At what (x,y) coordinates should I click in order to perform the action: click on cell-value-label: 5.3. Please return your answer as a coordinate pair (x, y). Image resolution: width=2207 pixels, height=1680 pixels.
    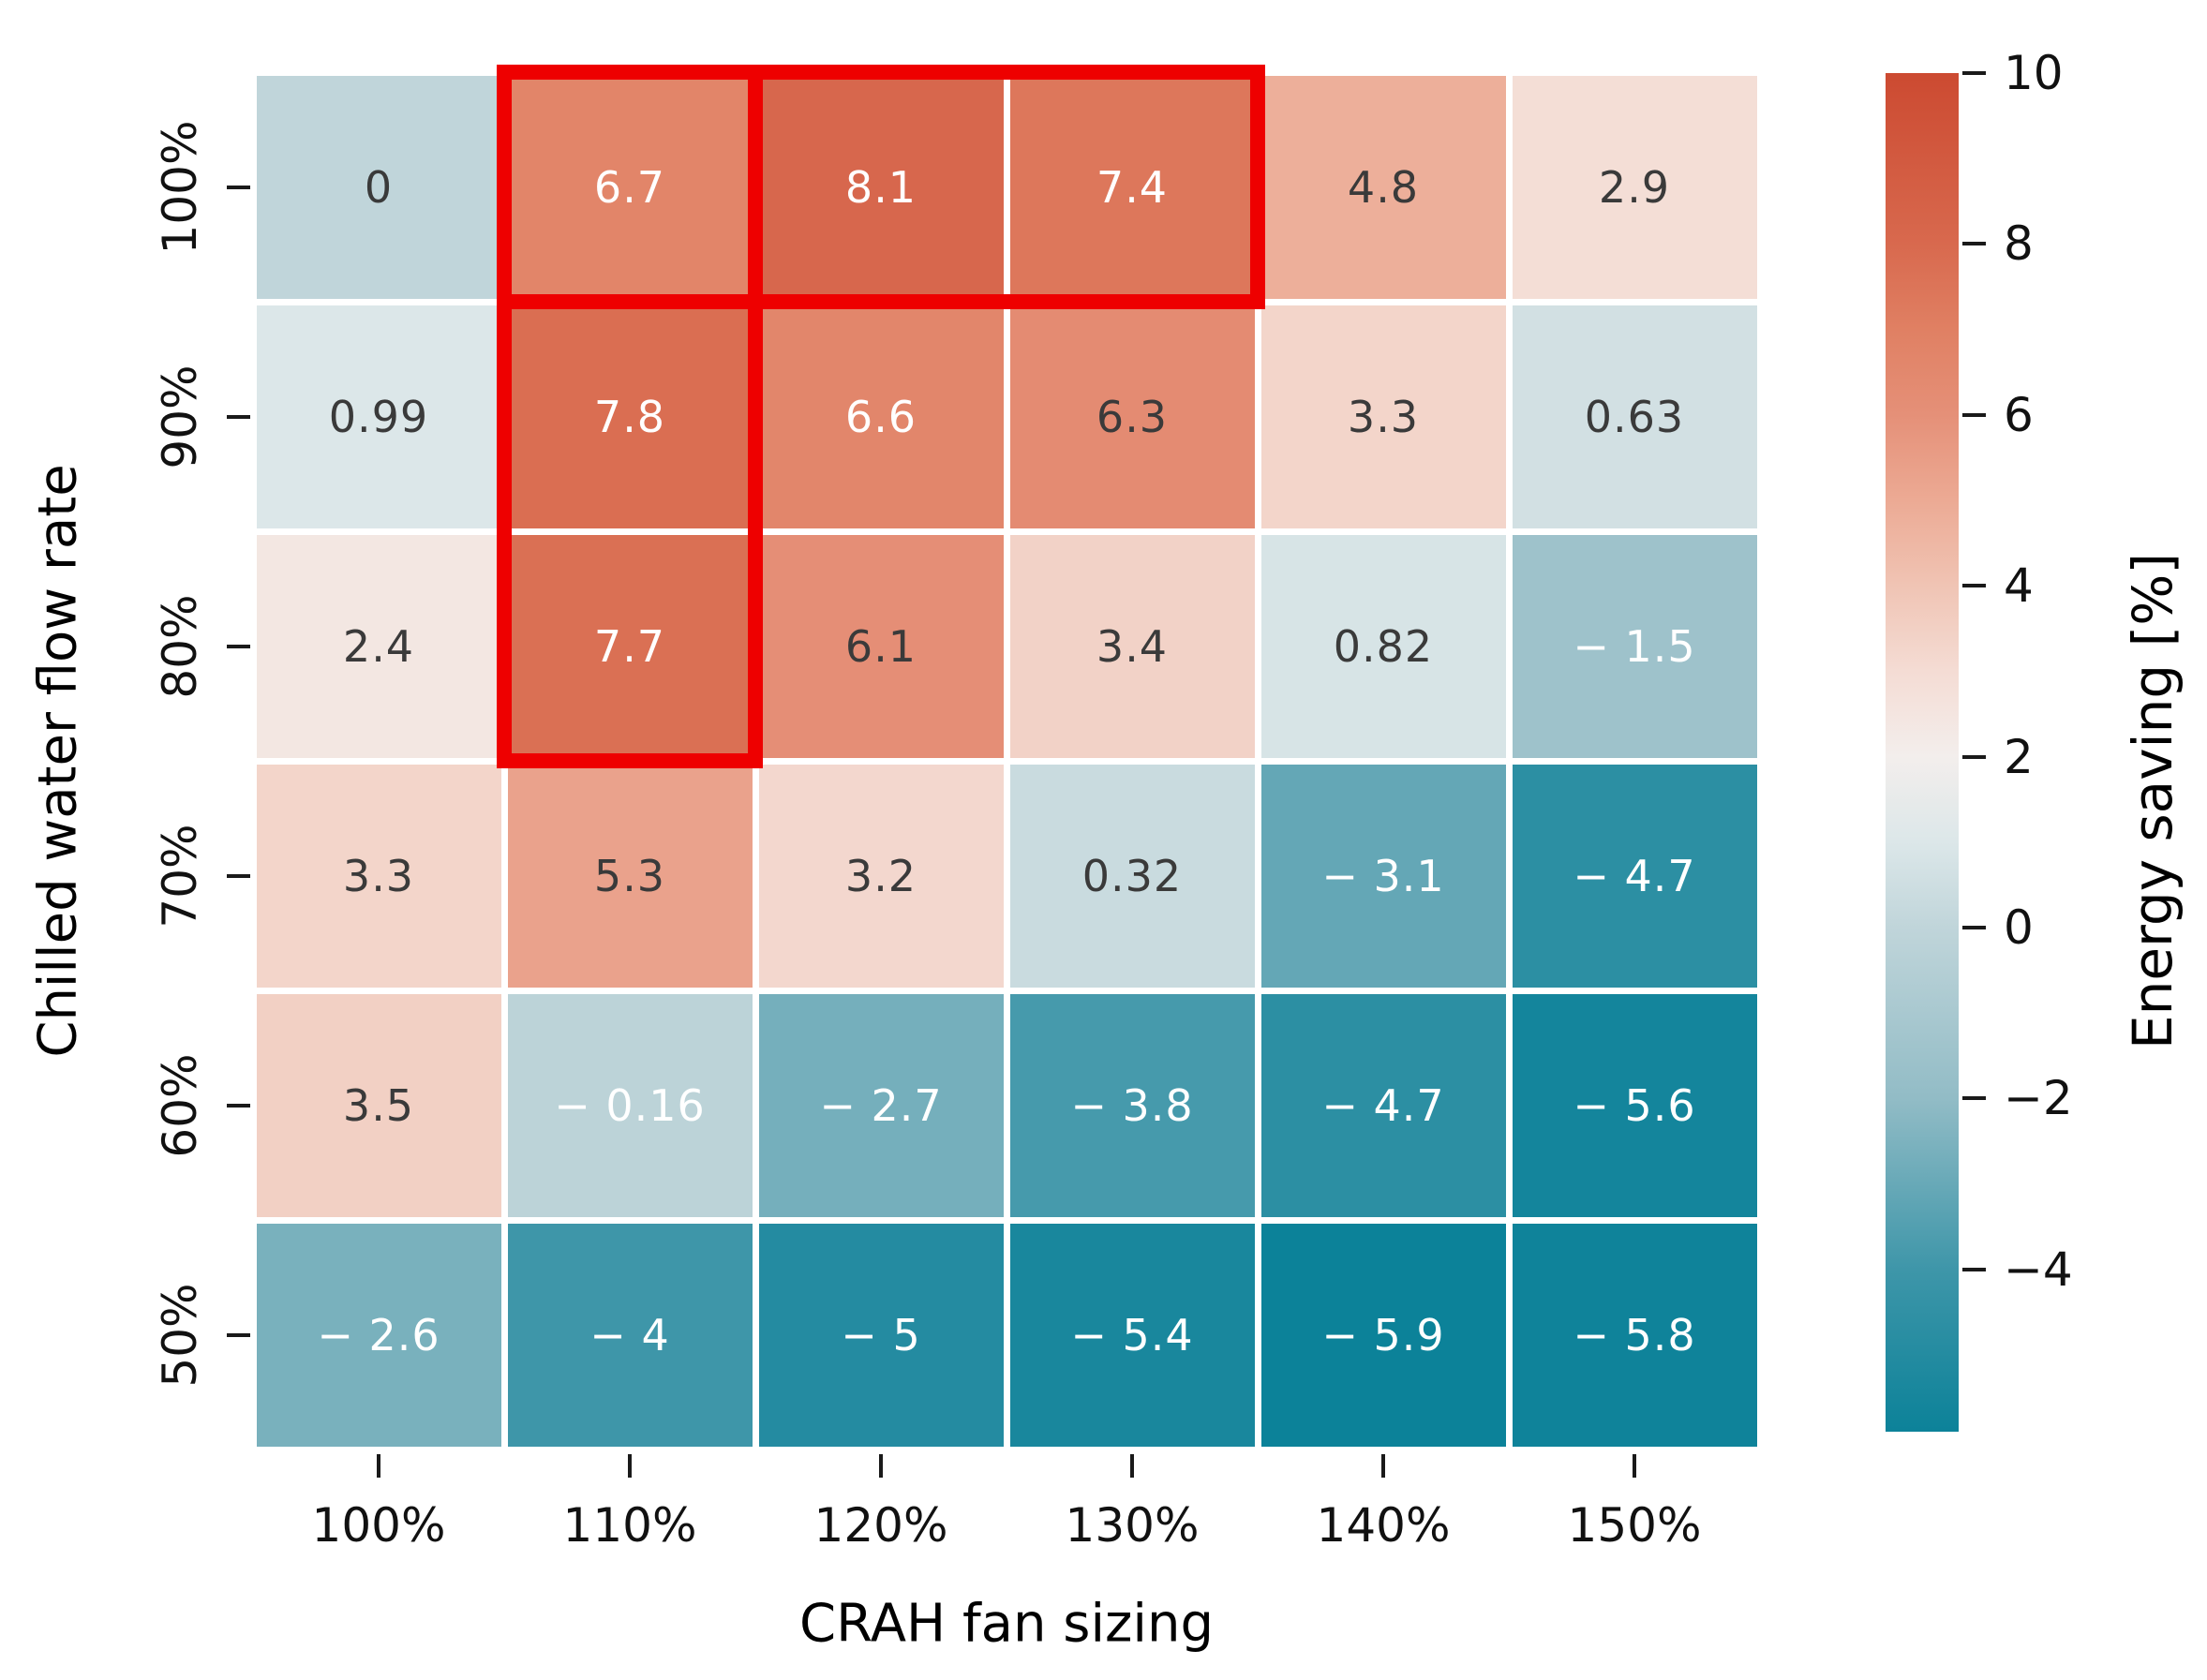
    Looking at the image, I should click on (629, 876).